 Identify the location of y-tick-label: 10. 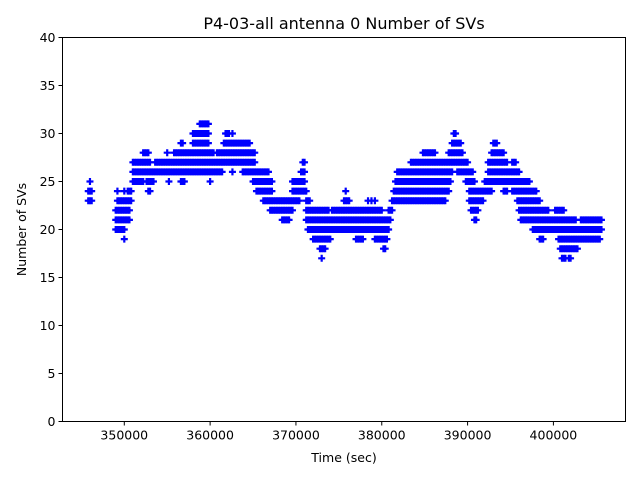
(48, 325).